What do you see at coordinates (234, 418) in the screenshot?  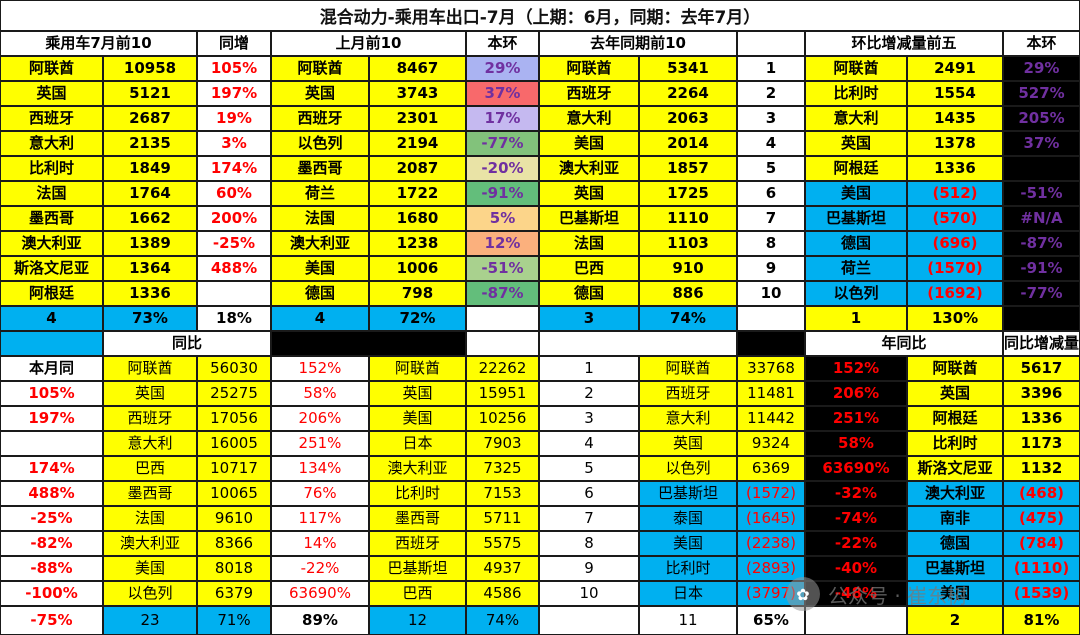 I see `cell-r15-c2: 17056` at bounding box center [234, 418].